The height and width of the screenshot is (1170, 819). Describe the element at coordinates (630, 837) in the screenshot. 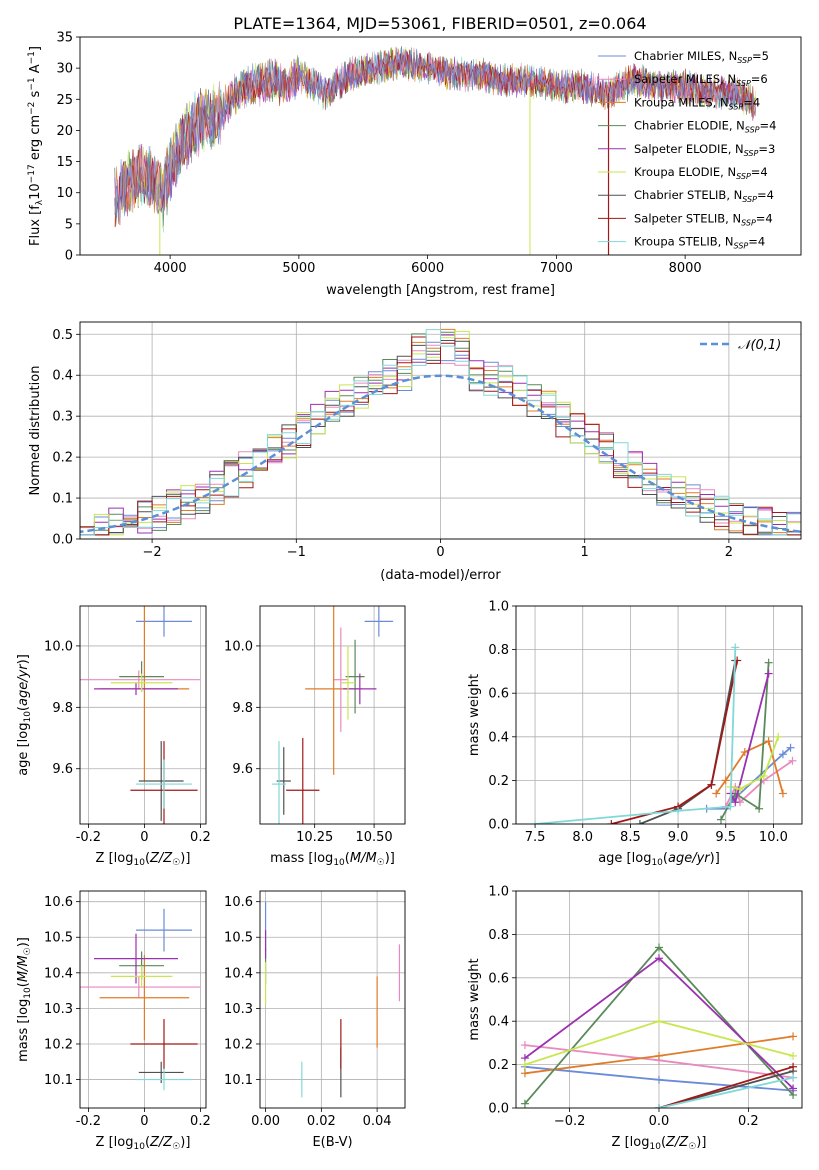

I see `x-tick-label: 8.5` at that location.